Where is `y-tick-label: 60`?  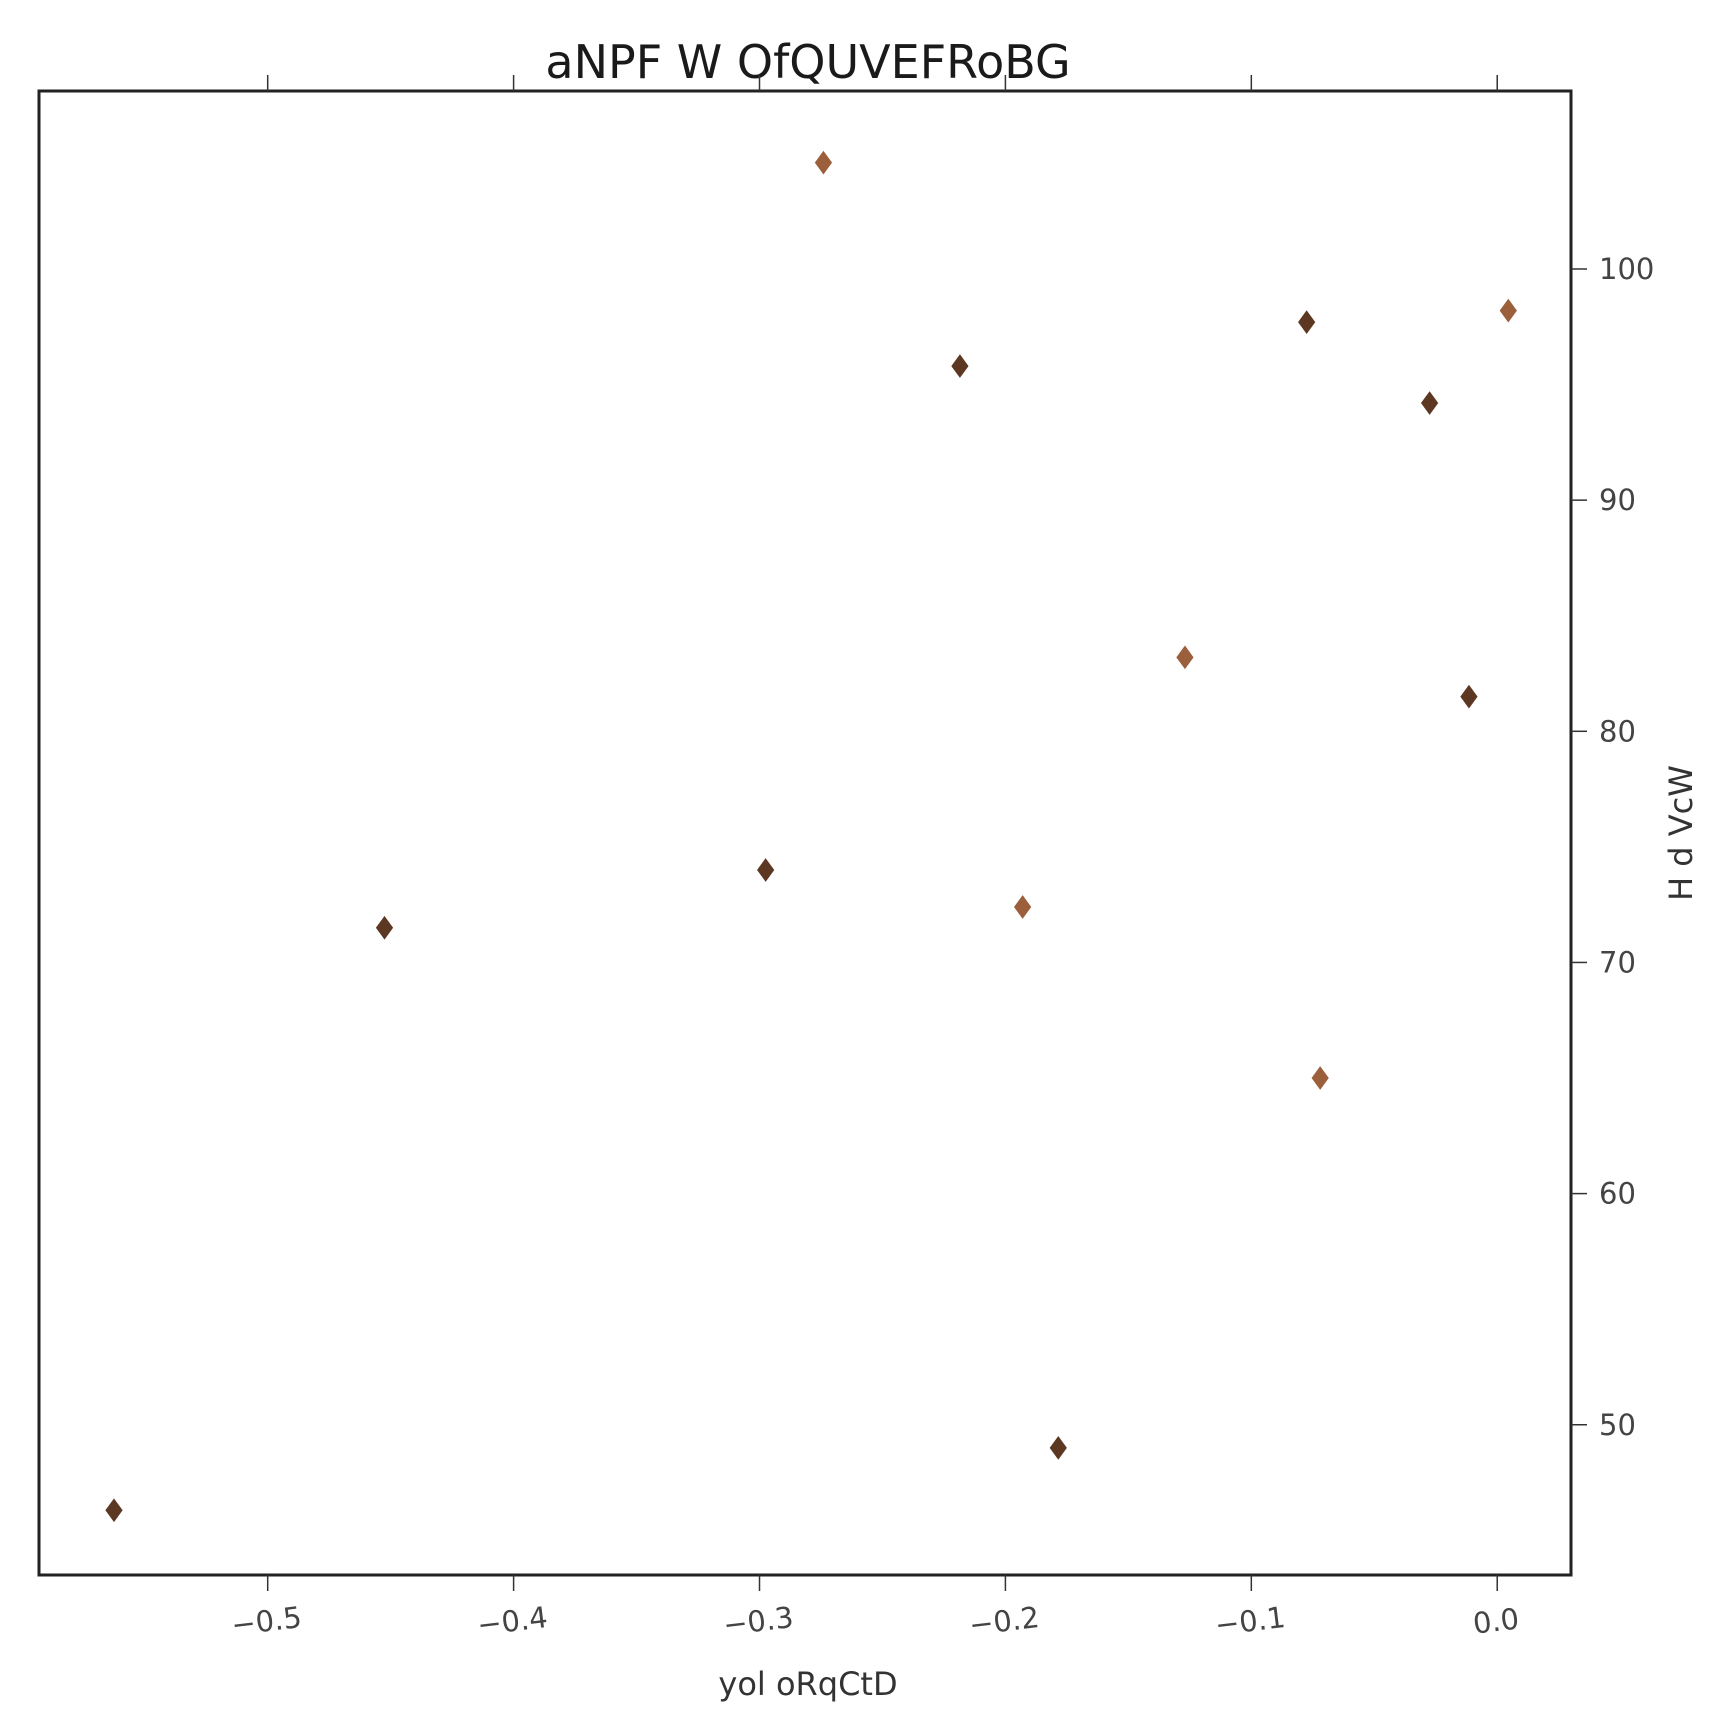
y-tick-label: 60 is located at coordinates (1617, 1194).